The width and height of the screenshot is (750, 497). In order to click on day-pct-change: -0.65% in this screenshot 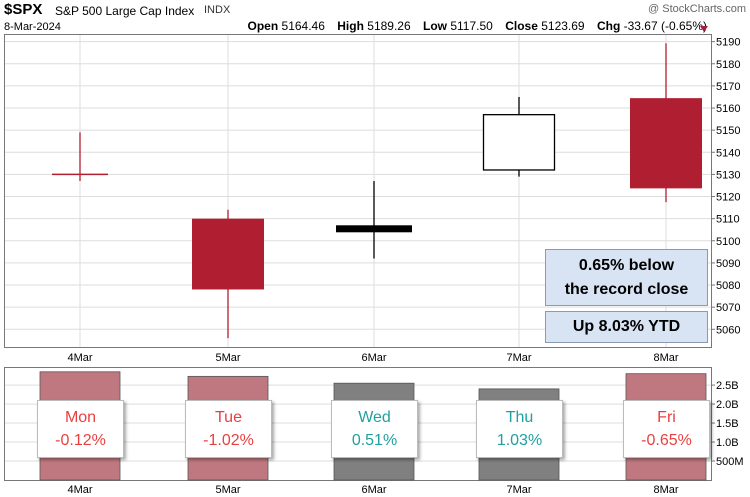, I will do `click(666, 440)`.